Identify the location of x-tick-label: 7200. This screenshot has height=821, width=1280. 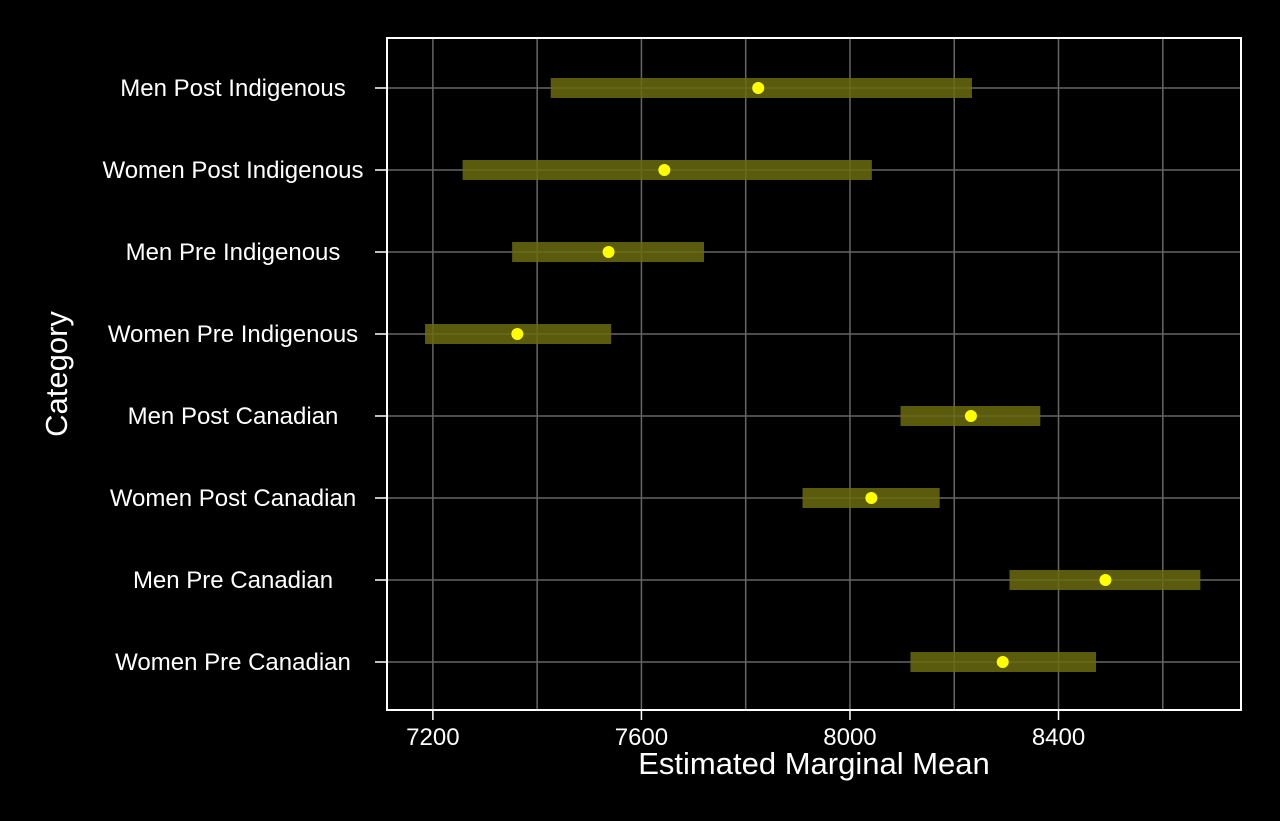
(432, 737).